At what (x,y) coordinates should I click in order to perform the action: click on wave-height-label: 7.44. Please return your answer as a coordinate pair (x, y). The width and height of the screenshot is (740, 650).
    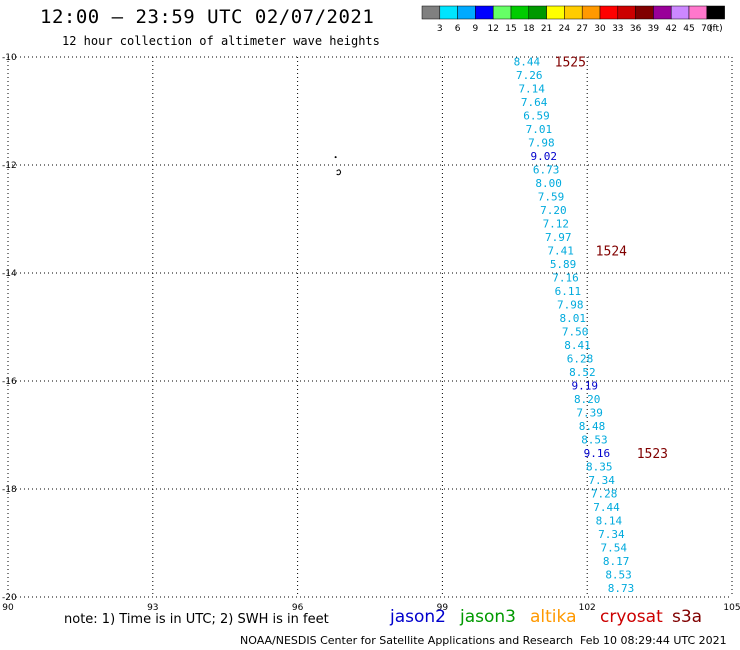
    Looking at the image, I should click on (606, 507).